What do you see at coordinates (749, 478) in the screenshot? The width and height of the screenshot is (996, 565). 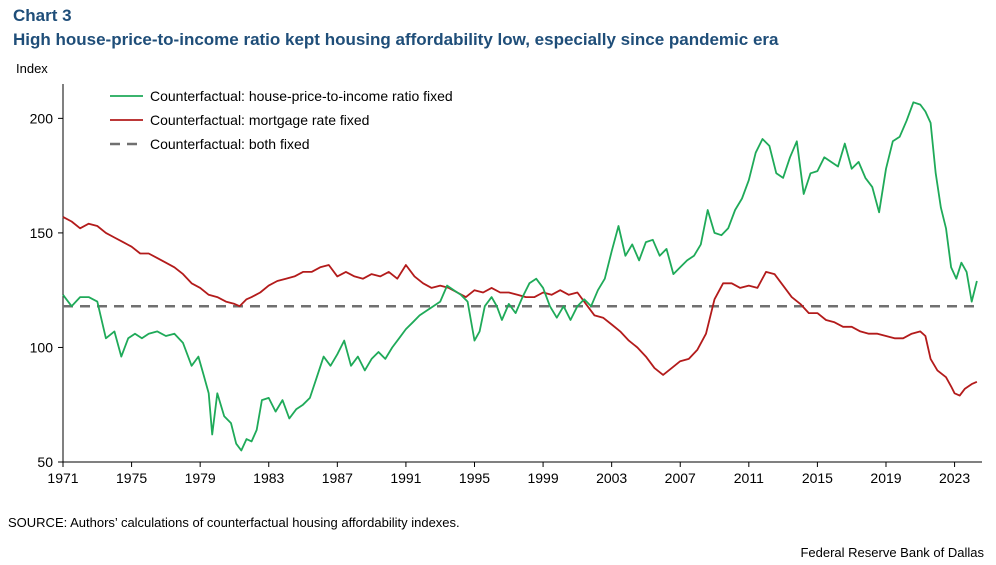 I see `x-tick-label: 2011` at bounding box center [749, 478].